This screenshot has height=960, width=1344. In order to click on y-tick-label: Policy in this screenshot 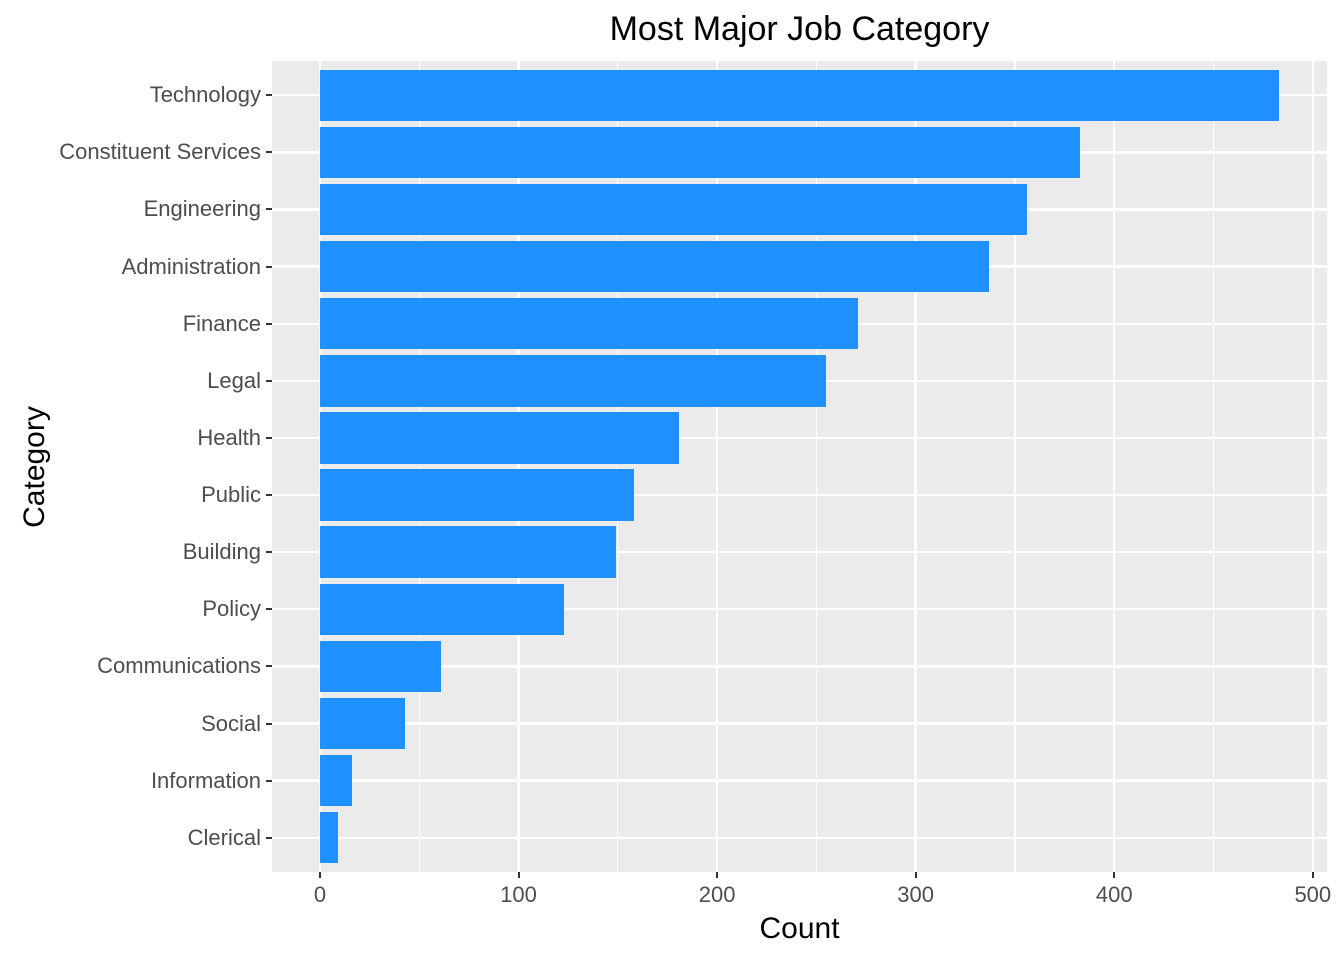, I will do `click(231, 609)`.